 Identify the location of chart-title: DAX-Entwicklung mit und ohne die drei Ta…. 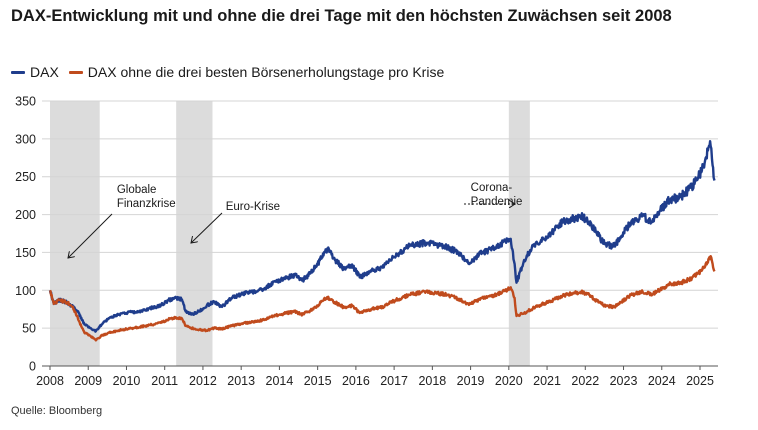
(341, 16).